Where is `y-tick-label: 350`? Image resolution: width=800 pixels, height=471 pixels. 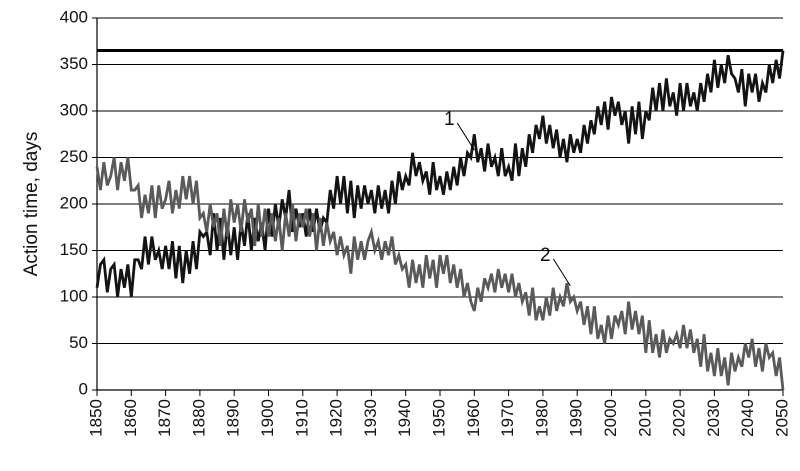
y-tick-label: 350 is located at coordinates (74, 63).